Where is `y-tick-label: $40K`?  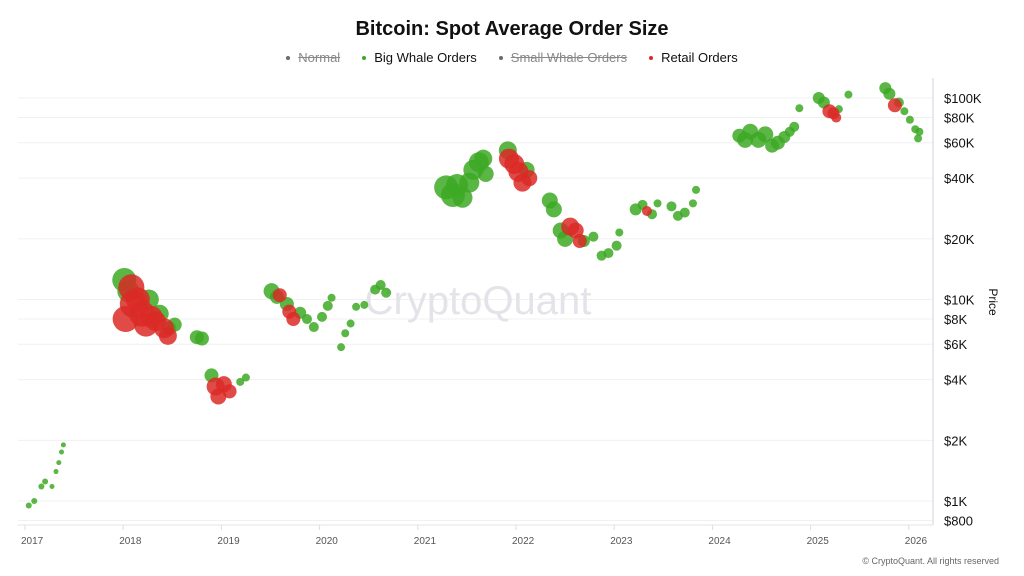
y-tick-label: $40K is located at coordinates (959, 178).